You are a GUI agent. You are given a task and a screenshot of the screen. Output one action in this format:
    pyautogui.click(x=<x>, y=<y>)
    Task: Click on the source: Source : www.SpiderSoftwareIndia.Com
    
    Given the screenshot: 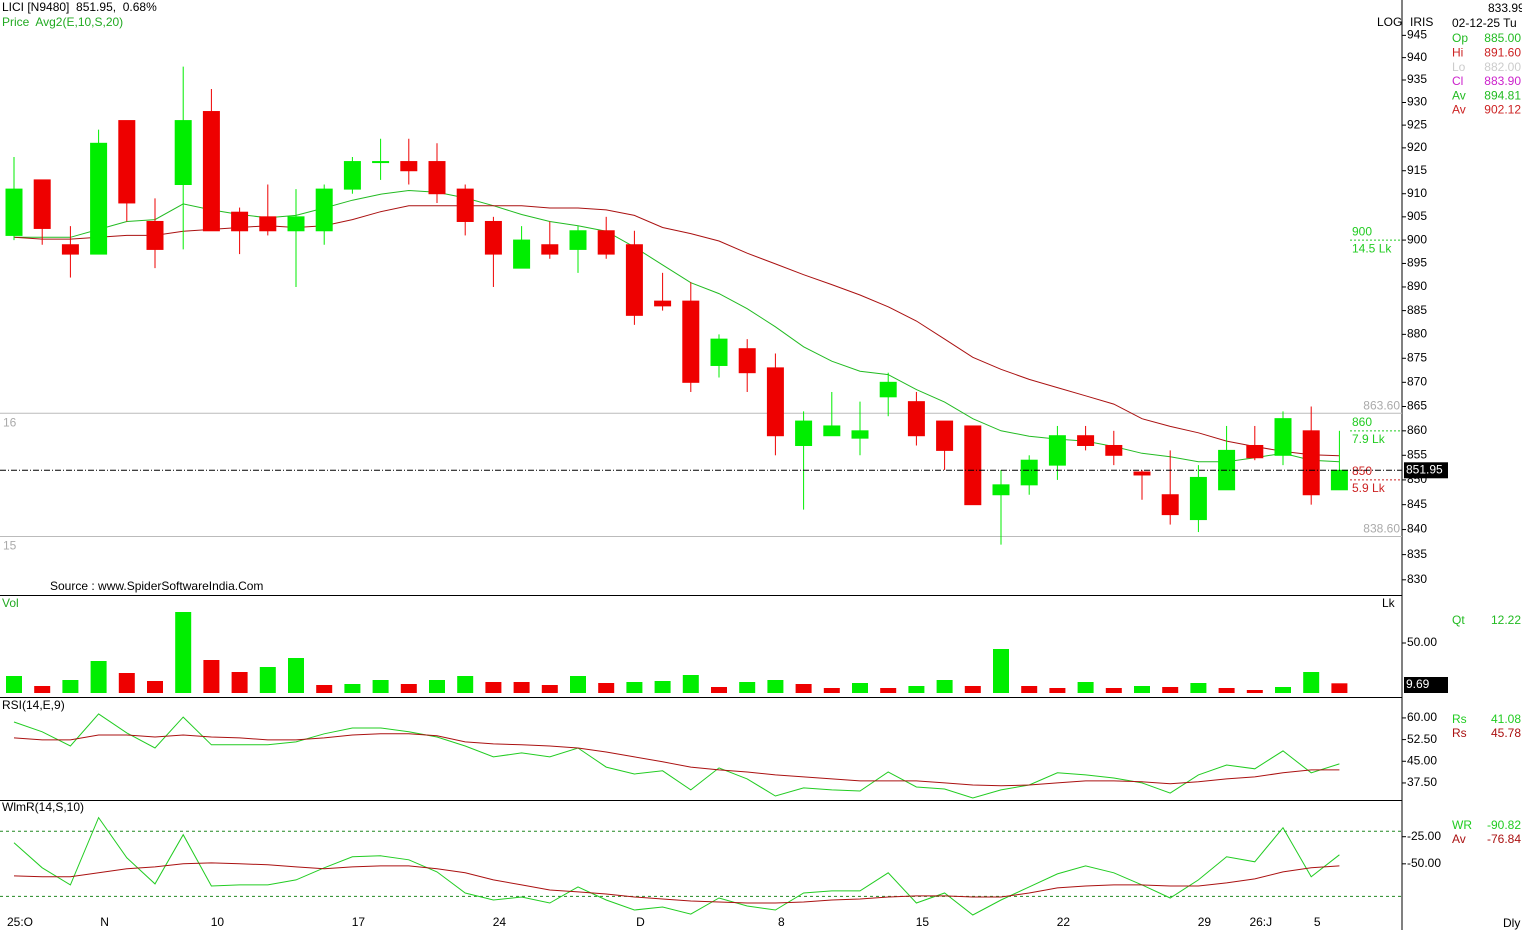 What is the action you would take?
    pyautogui.click(x=156, y=586)
    